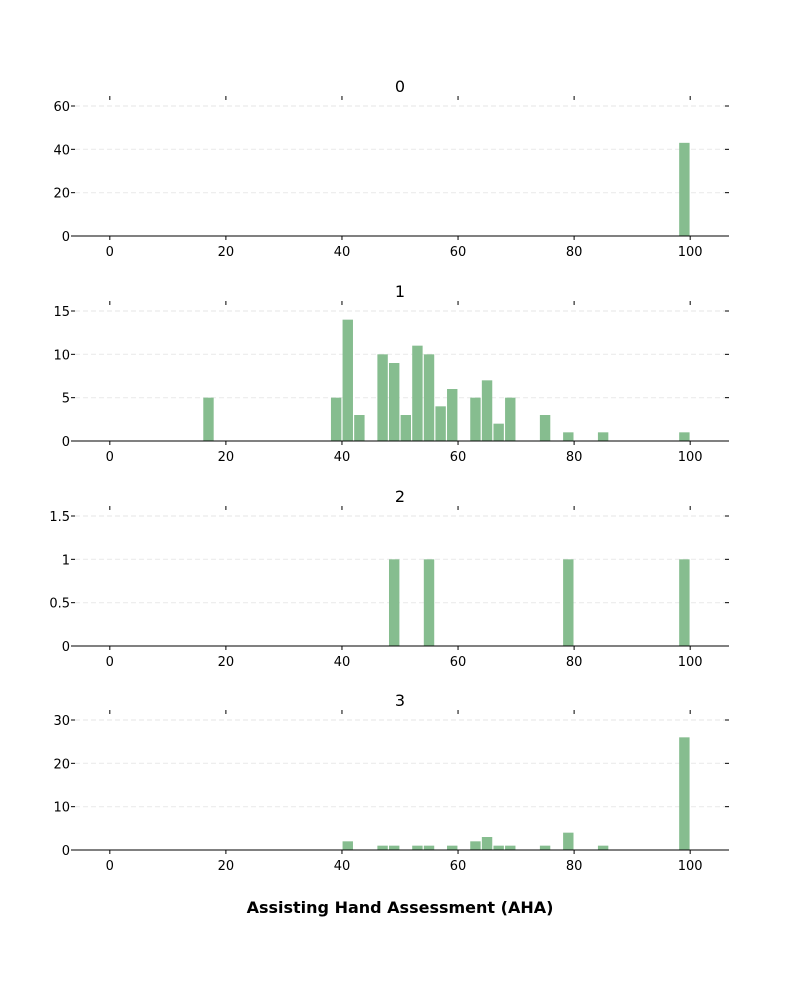 This screenshot has height=1000, width=800. What do you see at coordinates (61, 721) in the screenshot?
I see `y-tick-label: 30` at bounding box center [61, 721].